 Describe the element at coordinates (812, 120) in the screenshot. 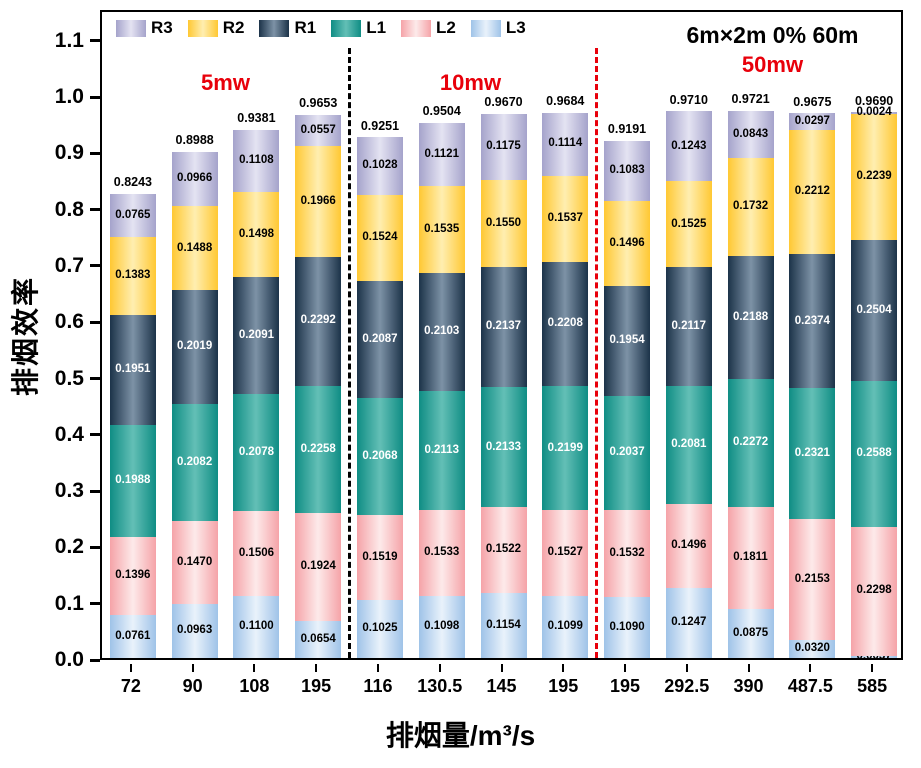

I see `segment-value-label: 0.0297` at that location.